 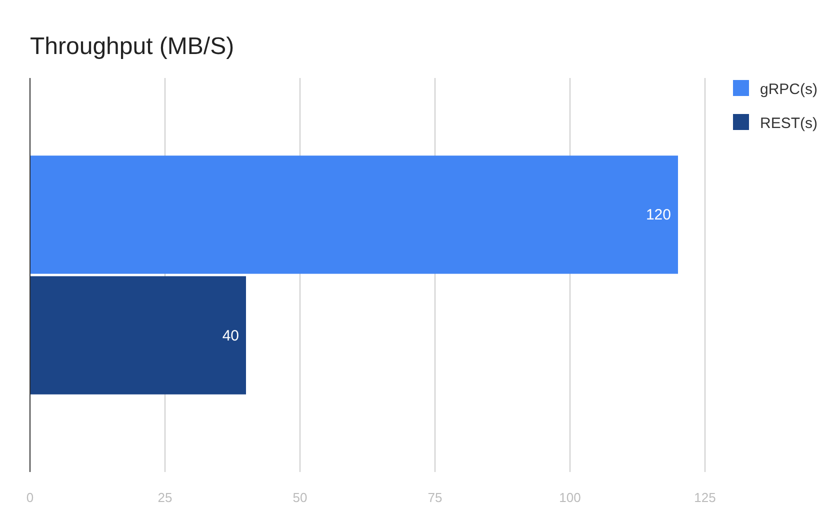 I want to click on x-tick-label: 100, so click(x=570, y=498).